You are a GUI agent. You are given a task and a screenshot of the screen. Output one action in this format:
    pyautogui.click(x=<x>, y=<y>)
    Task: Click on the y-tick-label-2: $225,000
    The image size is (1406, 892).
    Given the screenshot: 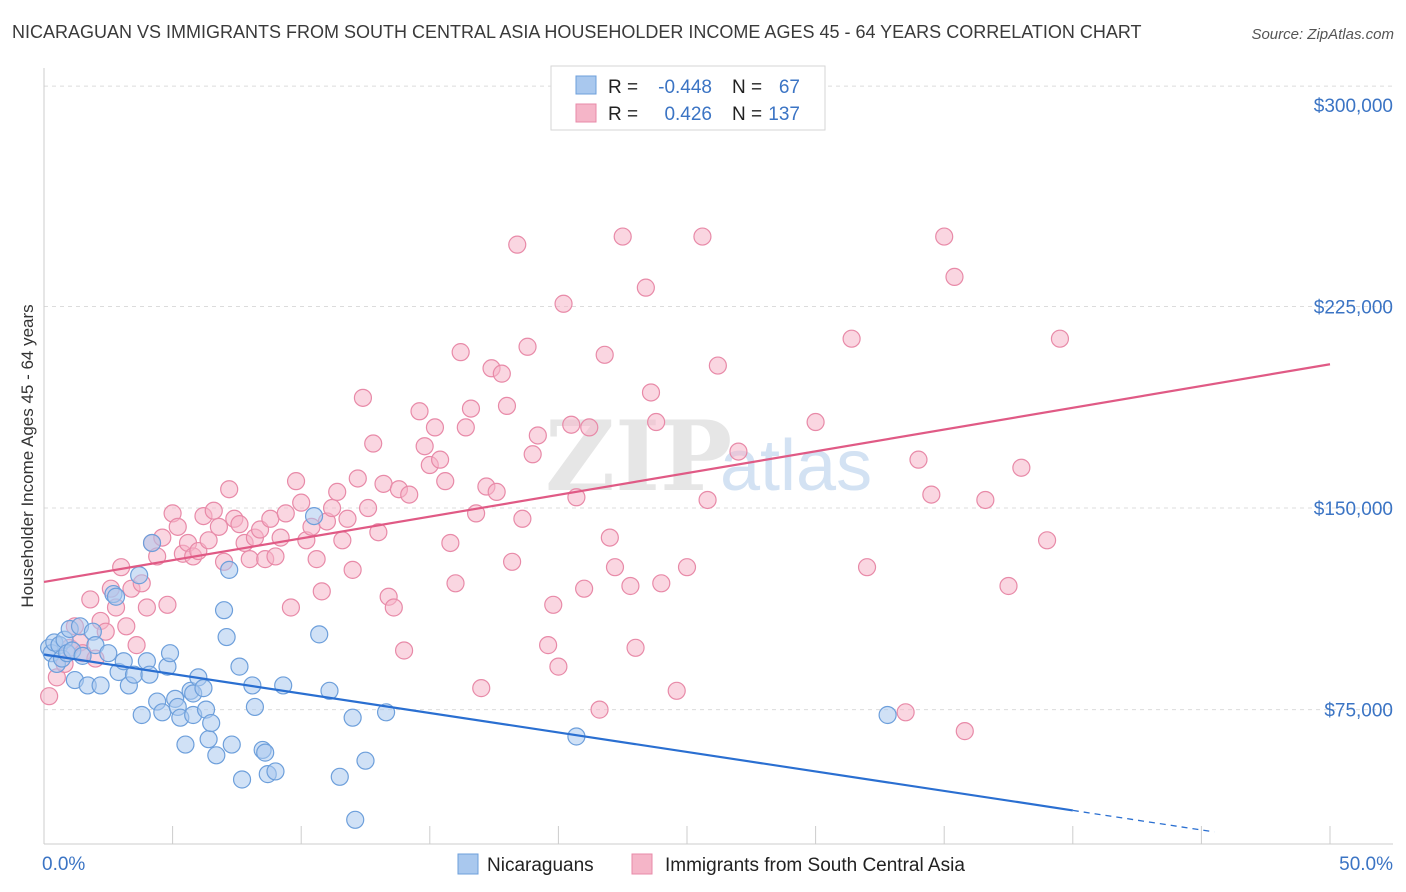 What is the action you would take?
    pyautogui.click(x=1353, y=307)
    